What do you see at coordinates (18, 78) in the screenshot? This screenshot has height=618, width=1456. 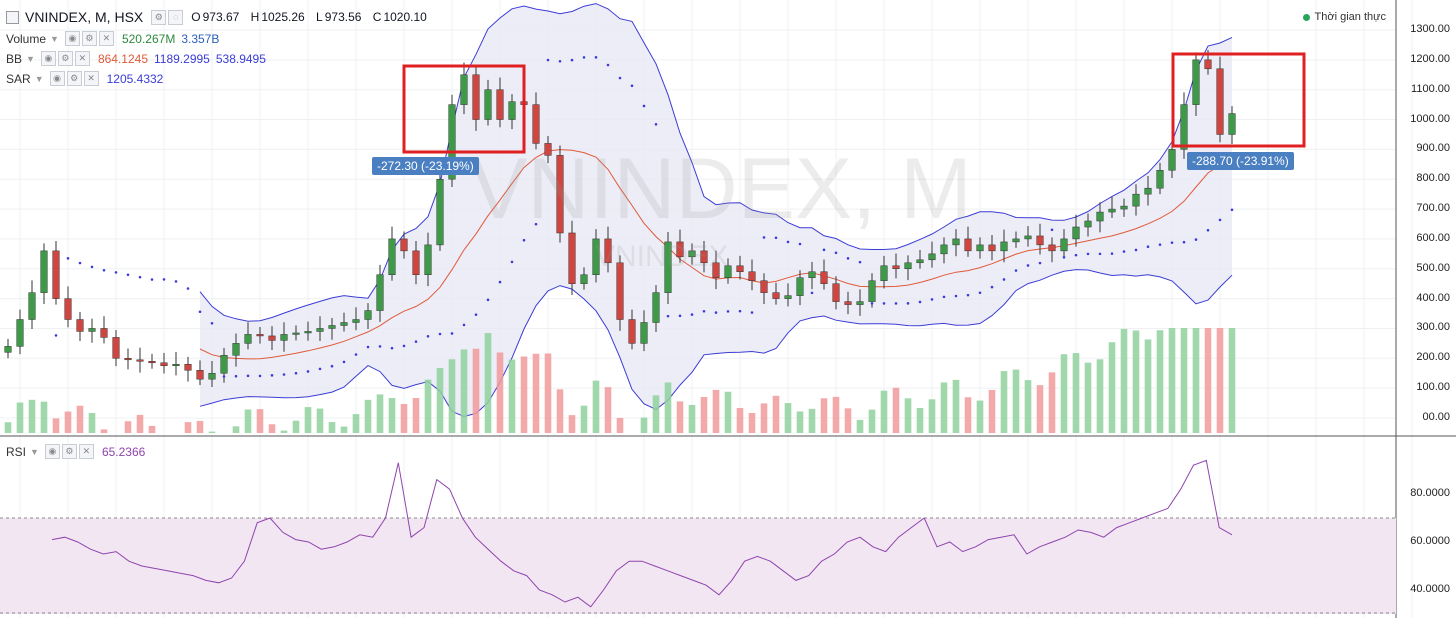 I see `sar-name: SAR` at bounding box center [18, 78].